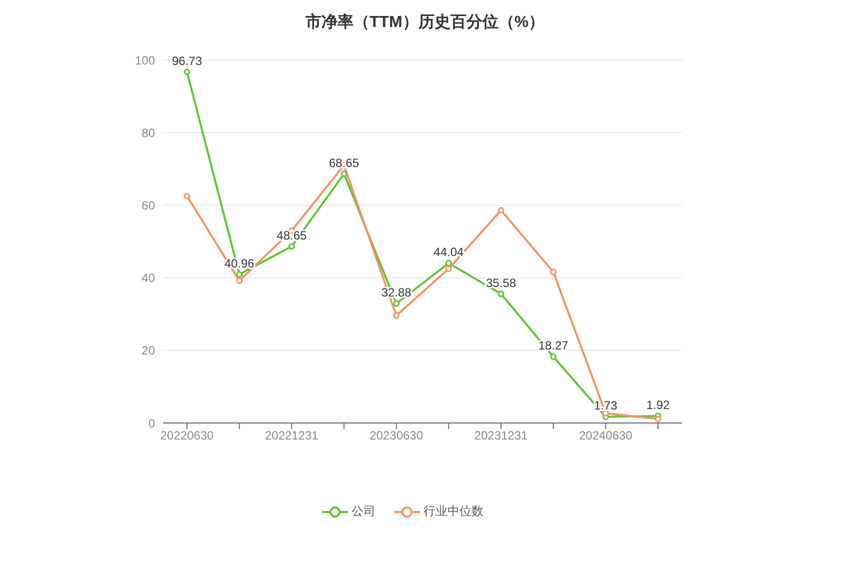  Describe the element at coordinates (187, 61) in the screenshot. I see `data-label: 96.73` at that location.